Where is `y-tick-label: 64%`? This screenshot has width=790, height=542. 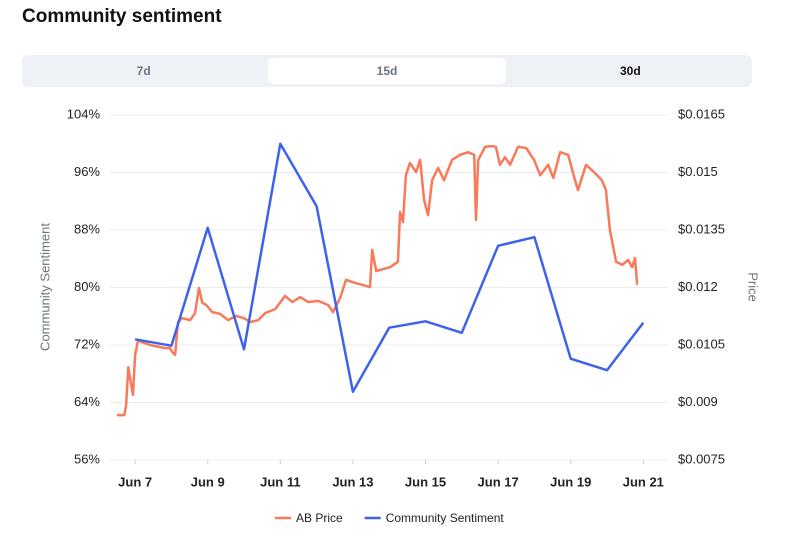
y-tick-label: 64% is located at coordinates (87, 401).